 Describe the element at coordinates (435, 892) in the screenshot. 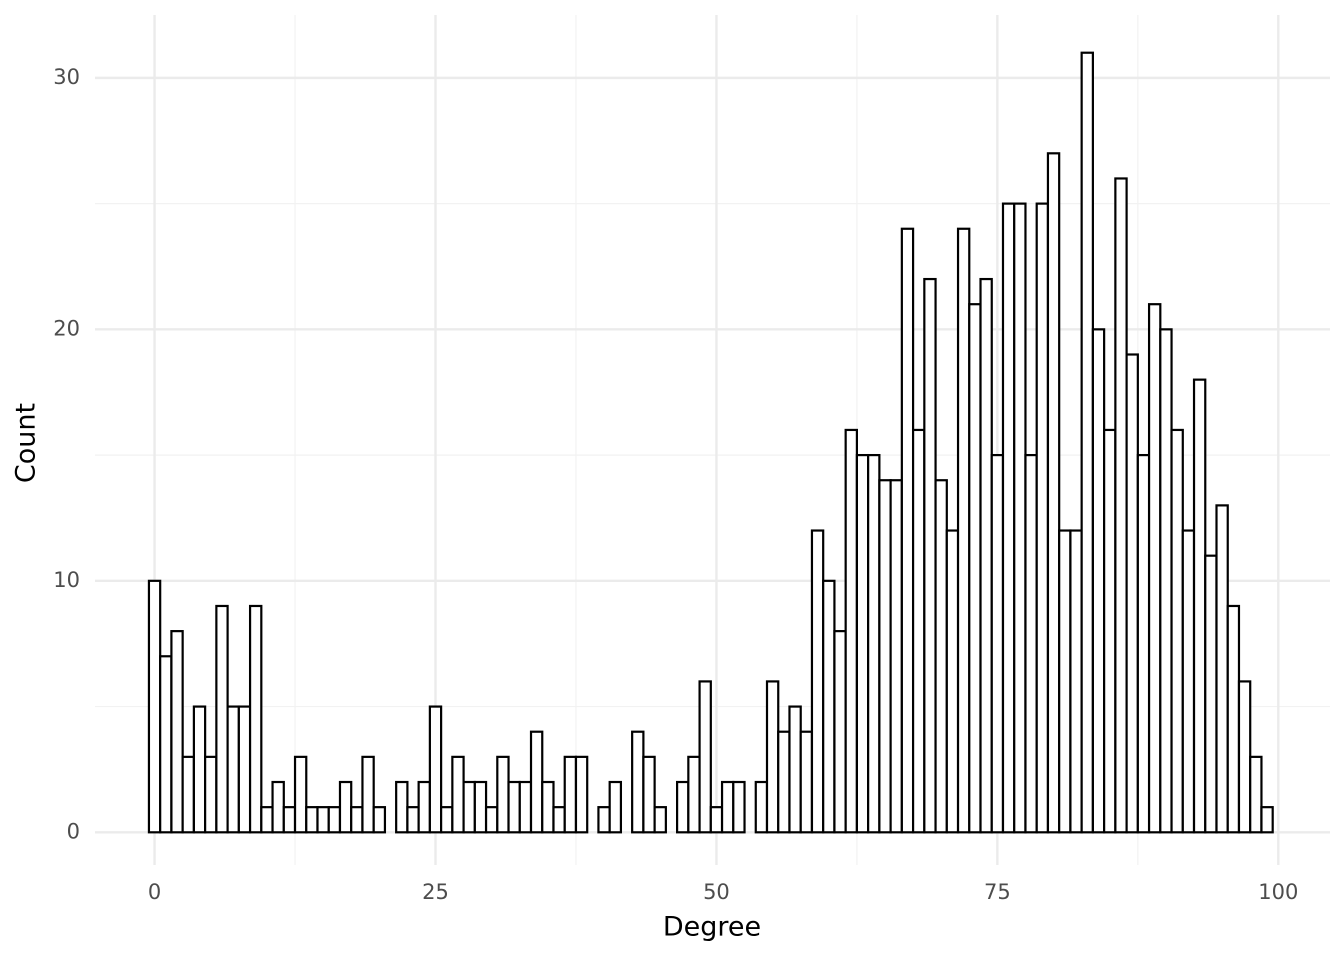

I see `x-tick-label: 25` at that location.